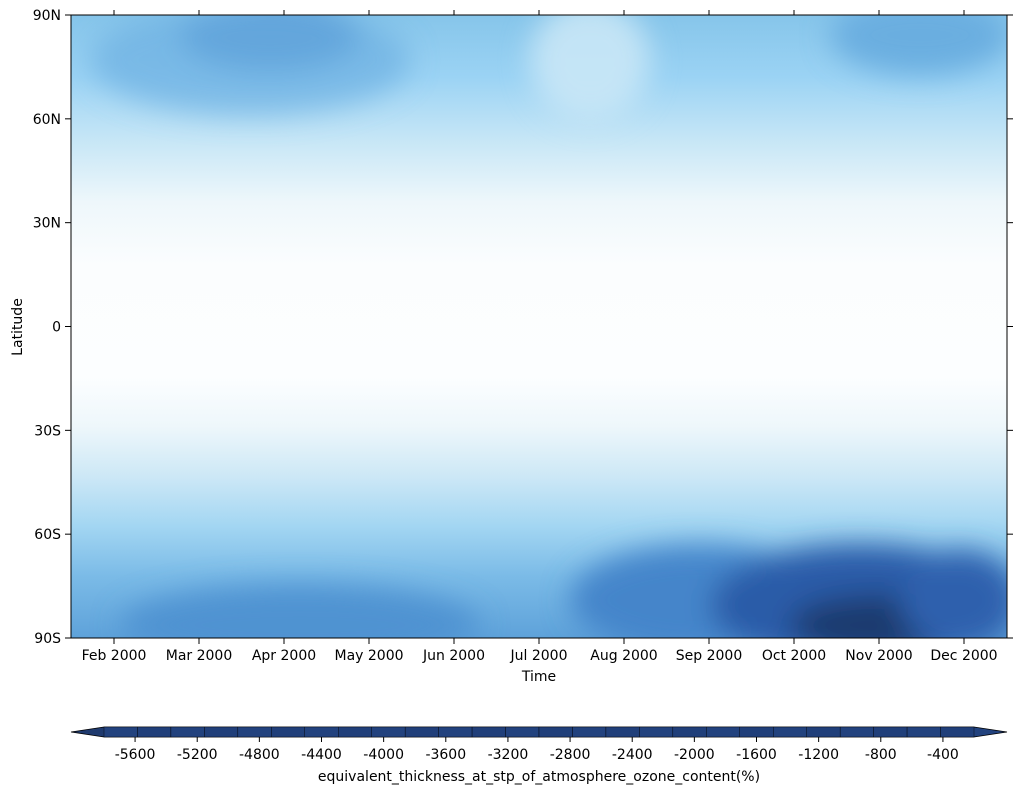  What do you see at coordinates (321, 755) in the screenshot?
I see `colorbar-tick-label: -4400` at bounding box center [321, 755].